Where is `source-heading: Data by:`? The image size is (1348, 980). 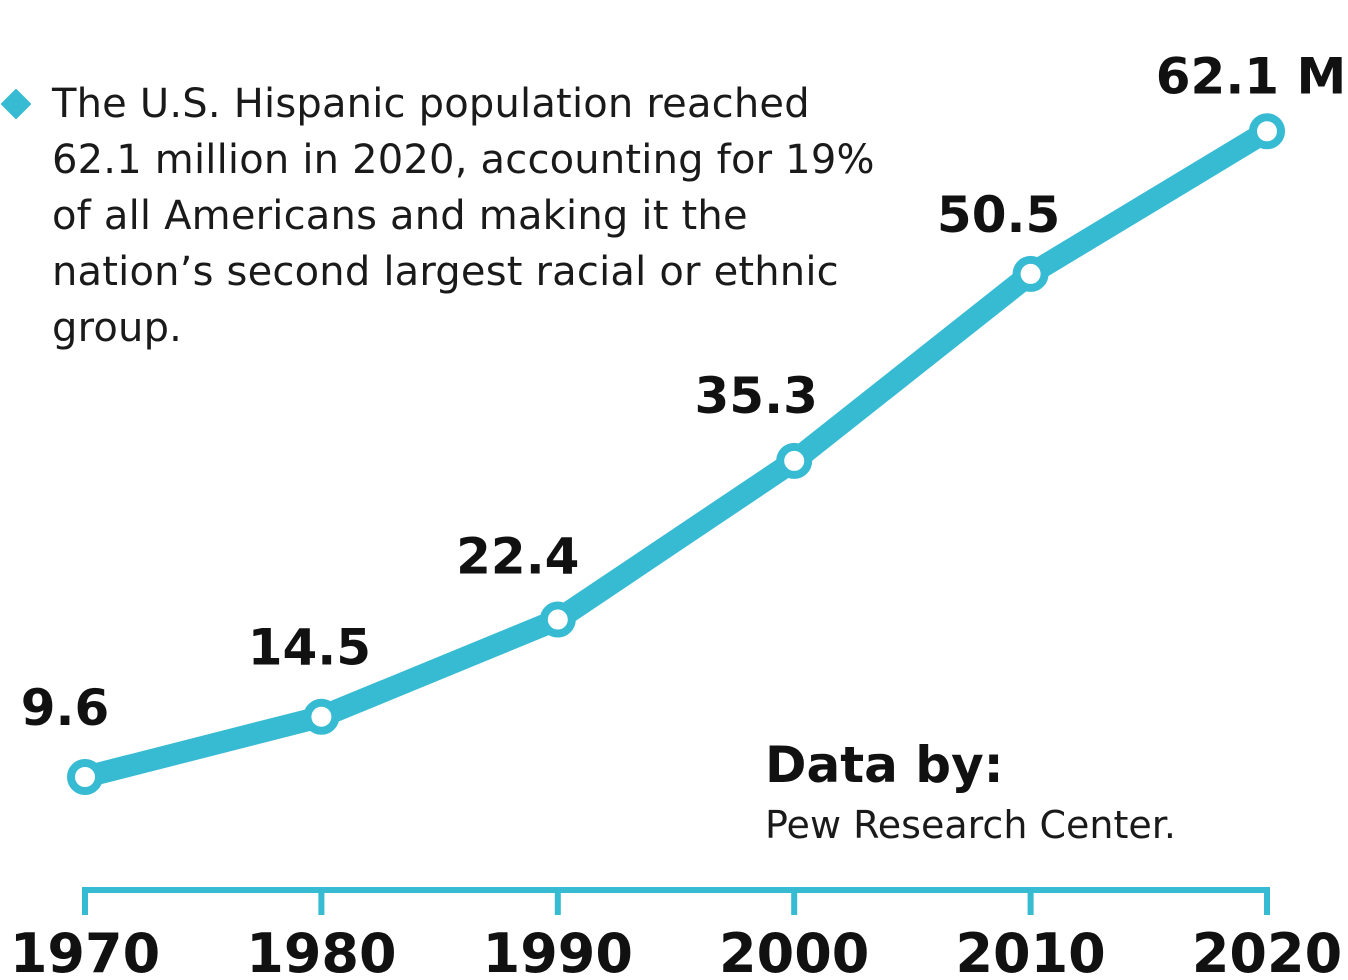
source-heading: Data by: is located at coordinates (884, 765).